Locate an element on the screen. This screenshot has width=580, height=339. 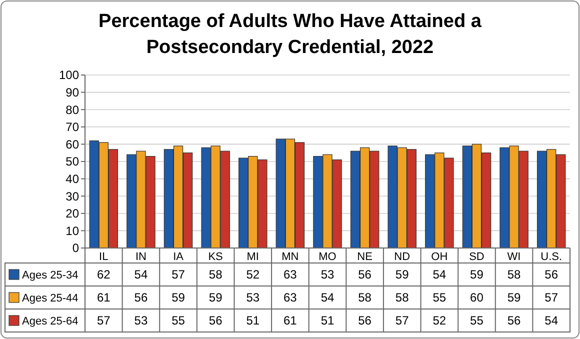
y-tick-label: 80 is located at coordinates (73, 109).